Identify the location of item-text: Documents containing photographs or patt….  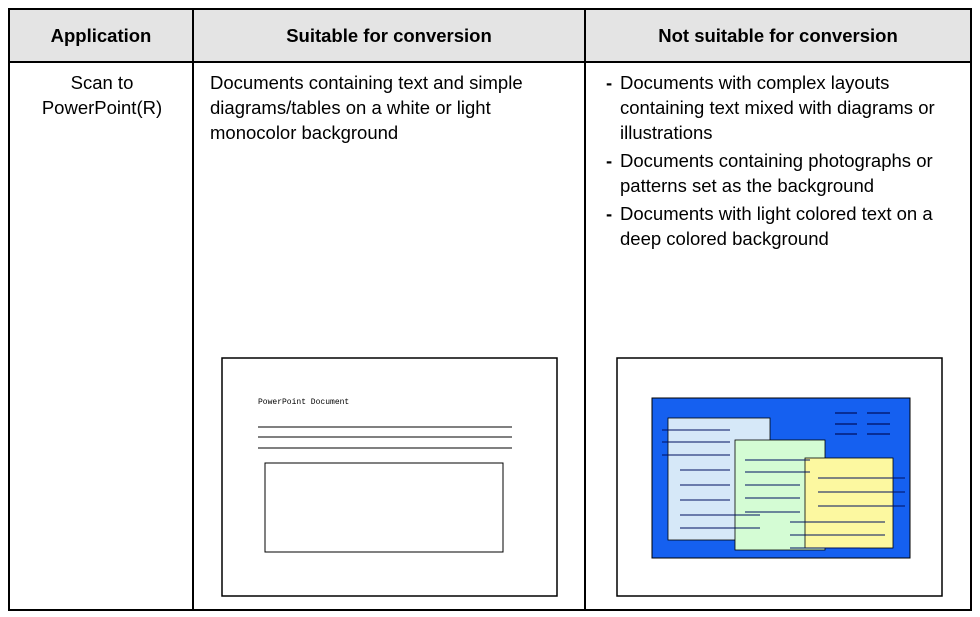
(776, 173).